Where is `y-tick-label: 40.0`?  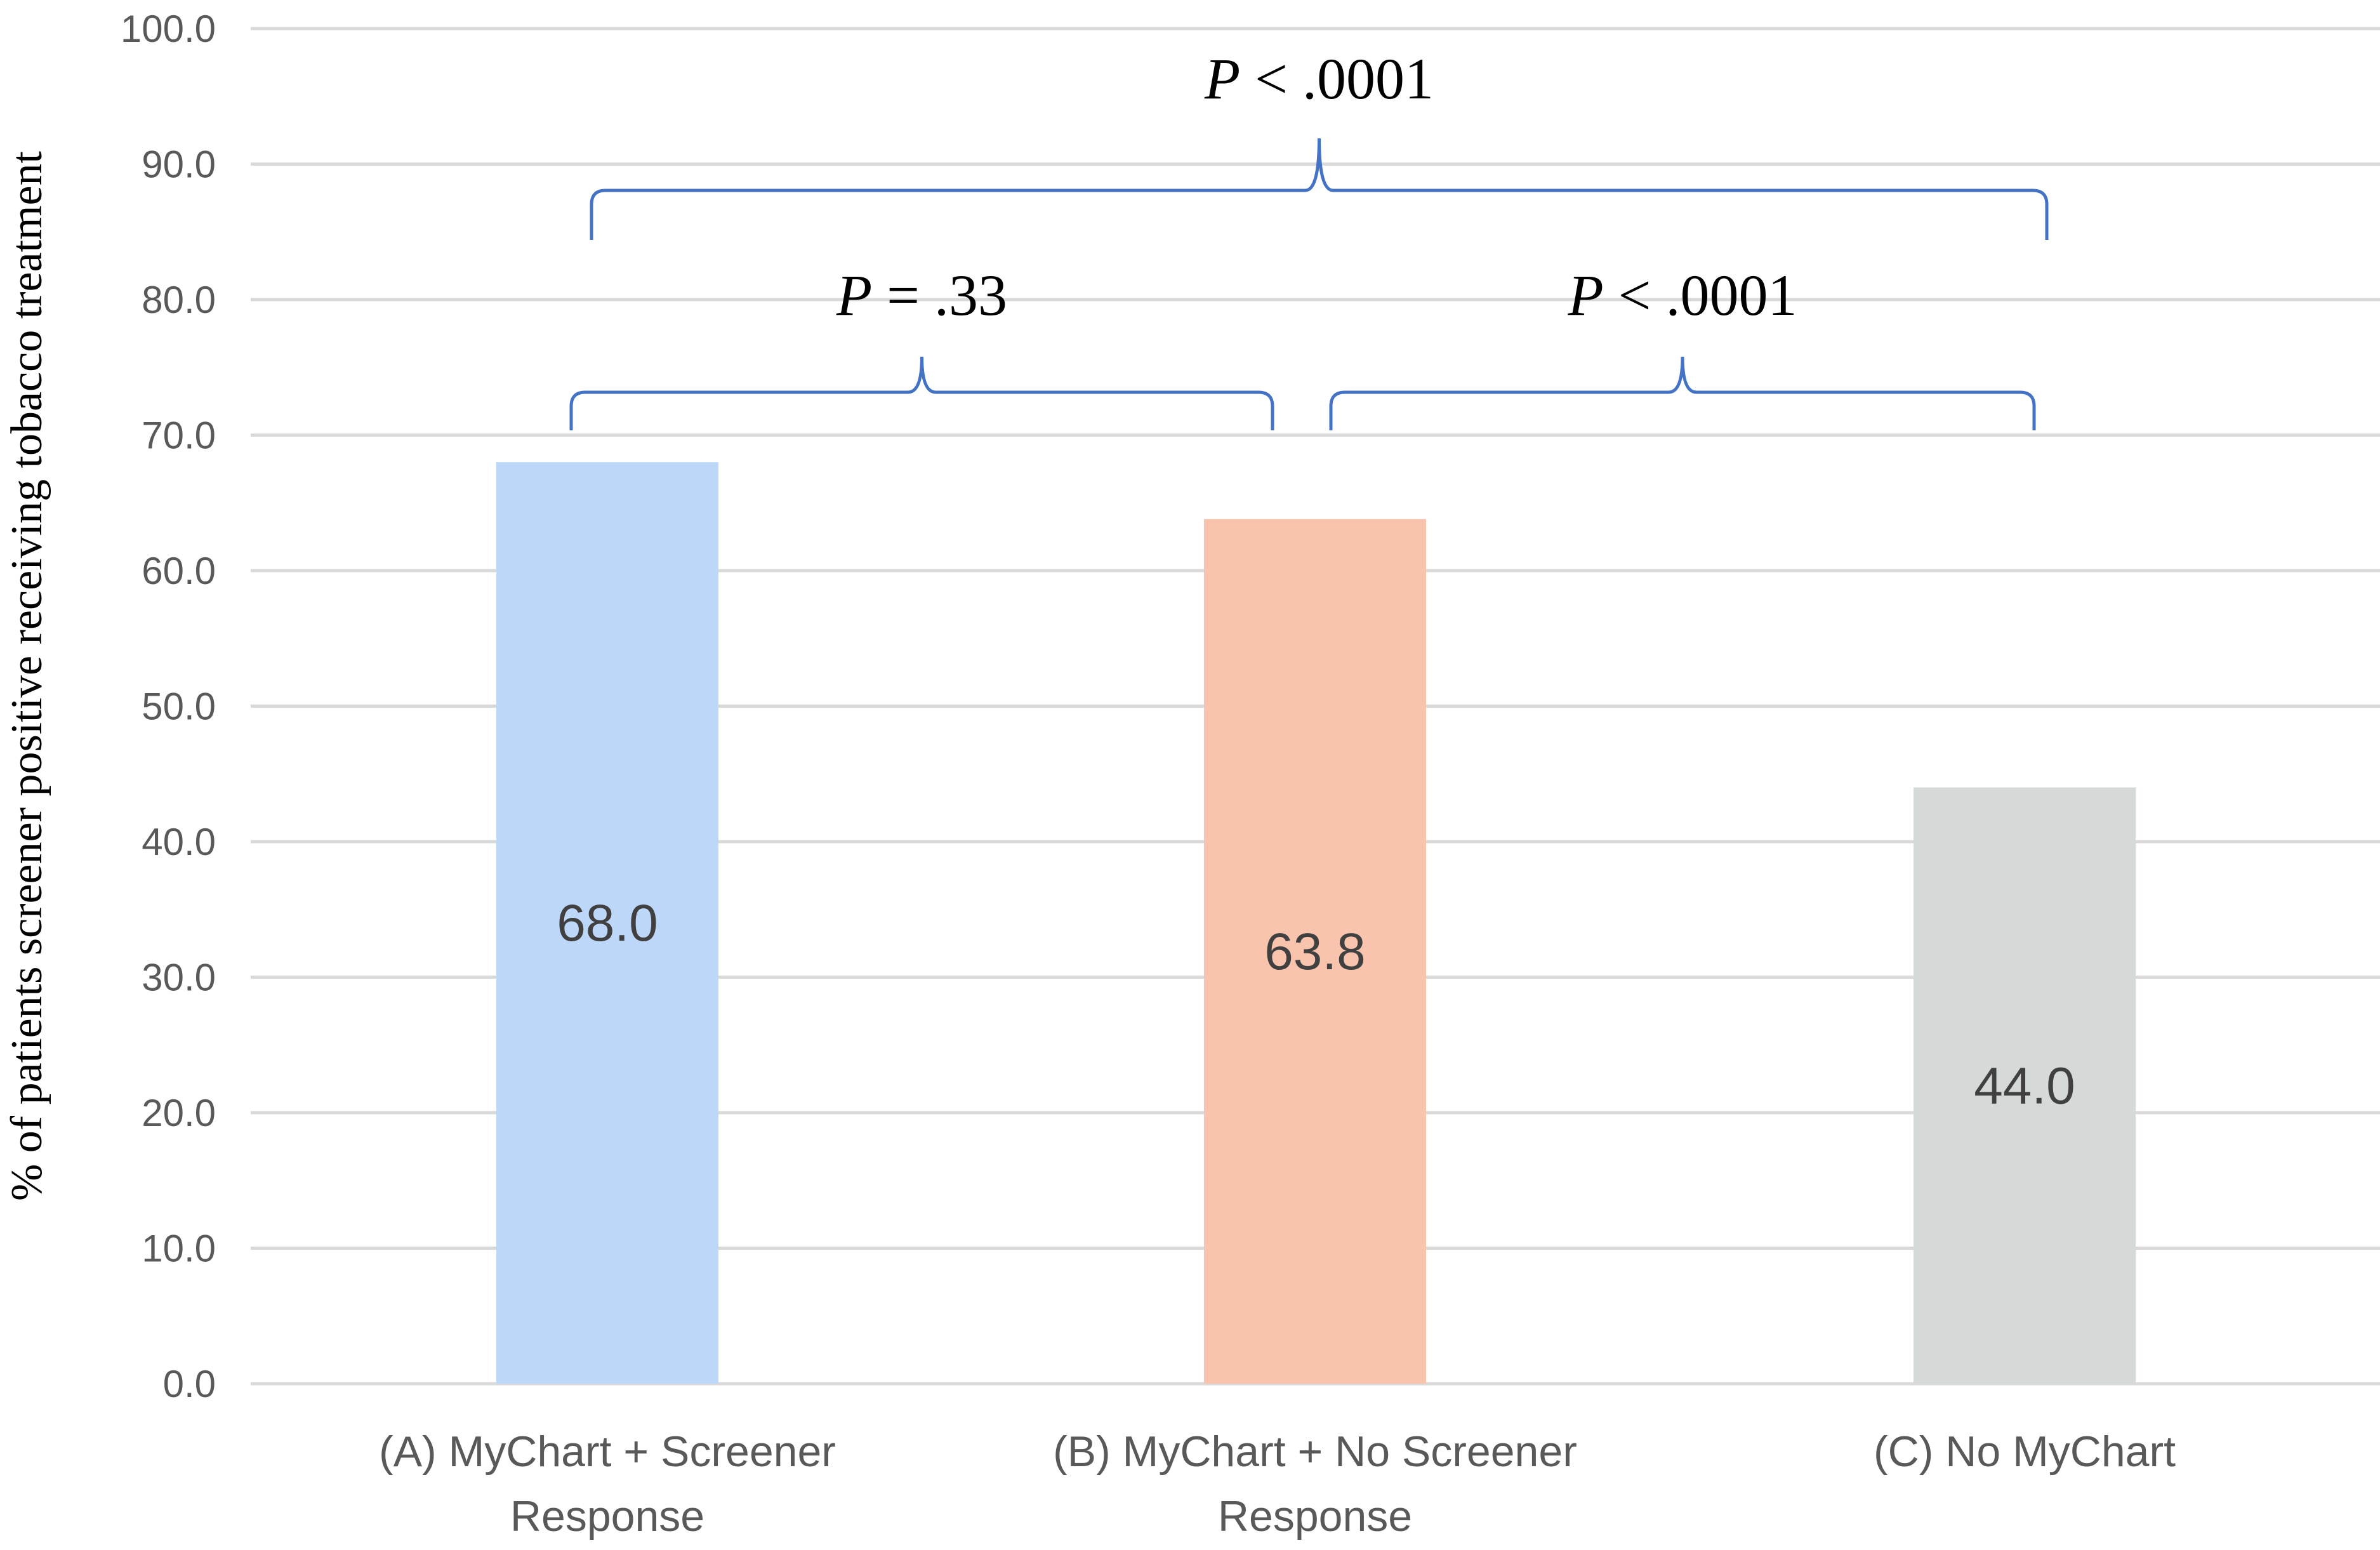 y-tick-label: 40.0 is located at coordinates (179, 842).